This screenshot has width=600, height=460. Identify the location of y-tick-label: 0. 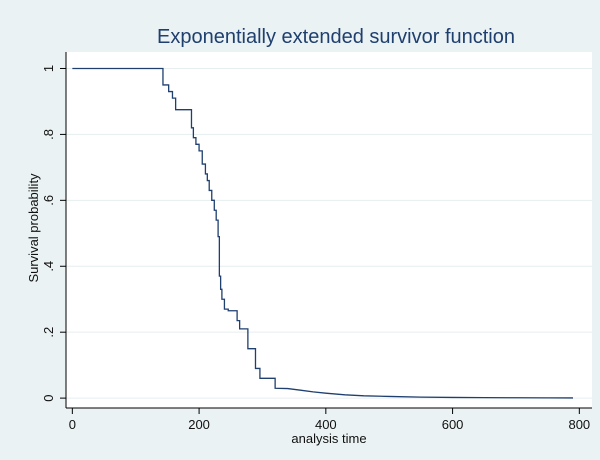
(48, 397).